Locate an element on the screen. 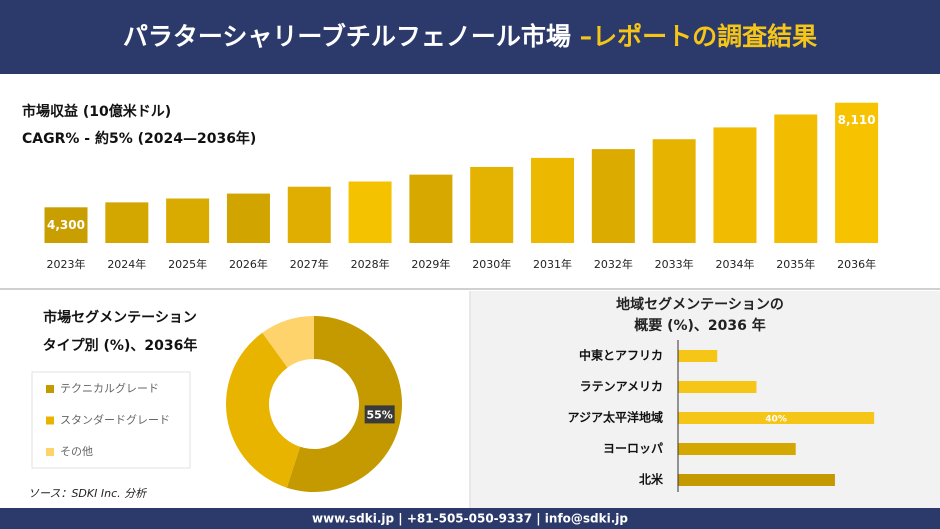 This screenshot has width=940, height=529. x-tick-label: 2026年 is located at coordinates (248, 264).